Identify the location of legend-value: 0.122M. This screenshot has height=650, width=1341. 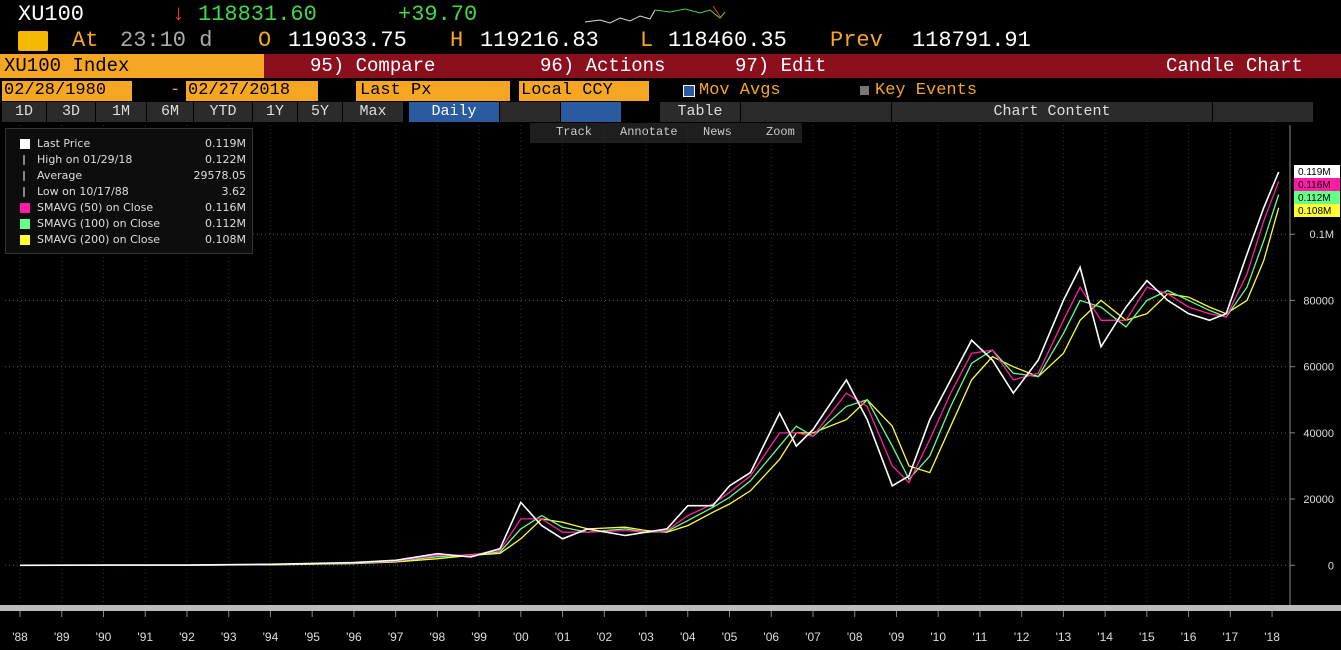
(225, 159).